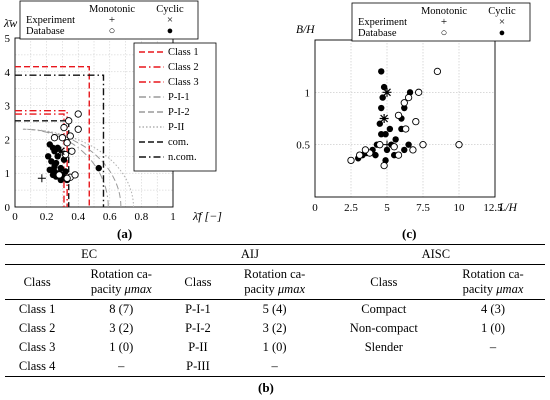 This screenshot has width=550, height=400. I want to click on x-tick-label: 0.4, so click(78, 217).